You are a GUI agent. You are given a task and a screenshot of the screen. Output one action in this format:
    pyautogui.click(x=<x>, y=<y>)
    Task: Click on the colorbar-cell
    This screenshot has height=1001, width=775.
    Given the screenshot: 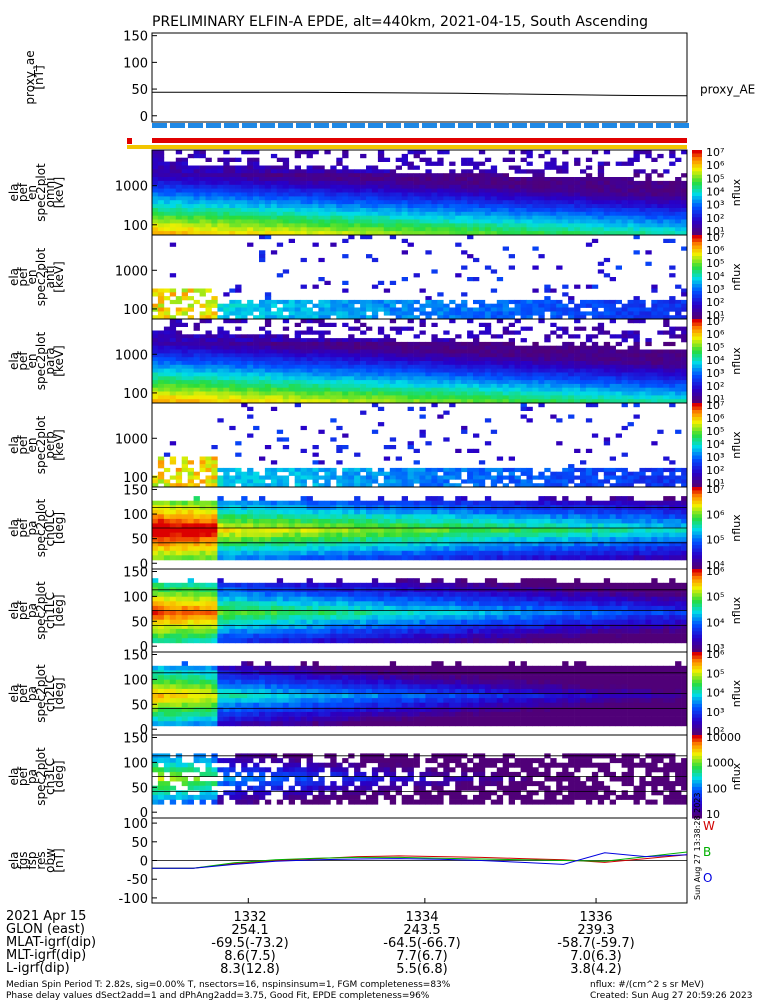 What is the action you would take?
    pyautogui.click(x=697, y=409)
    